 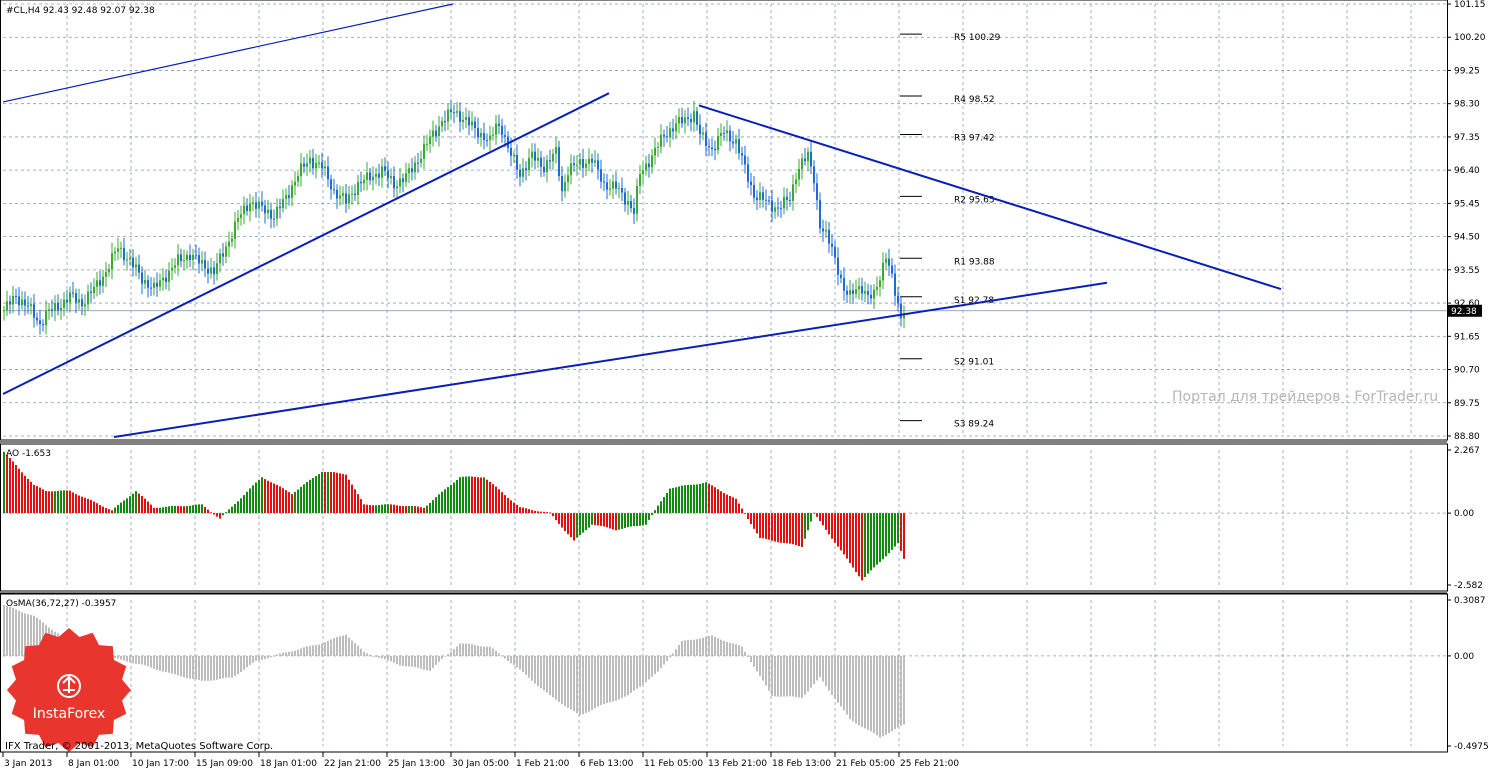 What do you see at coordinates (1470, 5) in the screenshot?
I see `price-tick-label: 101.15` at bounding box center [1470, 5].